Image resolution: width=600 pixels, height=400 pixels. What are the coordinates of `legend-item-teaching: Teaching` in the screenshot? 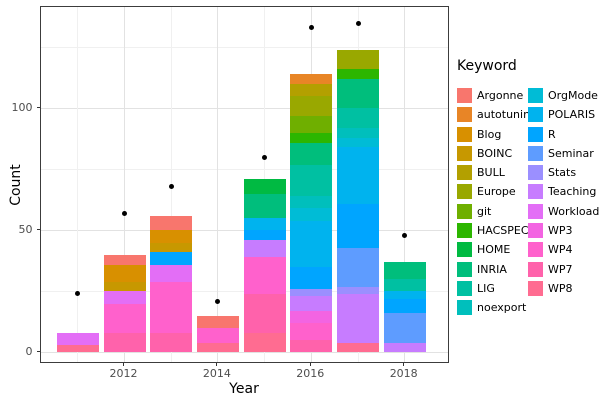 It's located at (563, 192).